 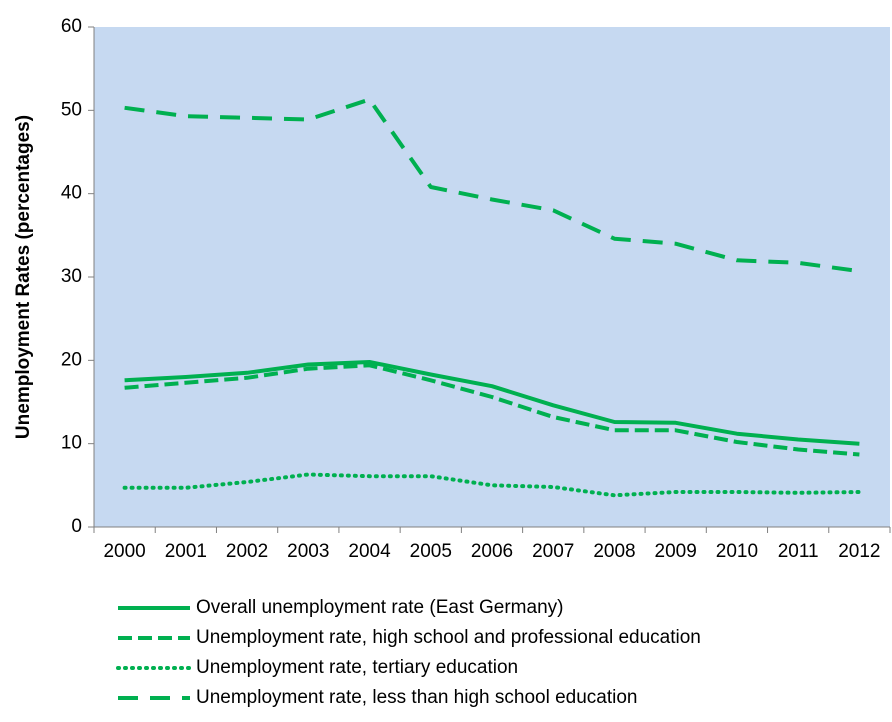 What do you see at coordinates (76, 526) in the screenshot?
I see `y-tick-label: 0` at bounding box center [76, 526].